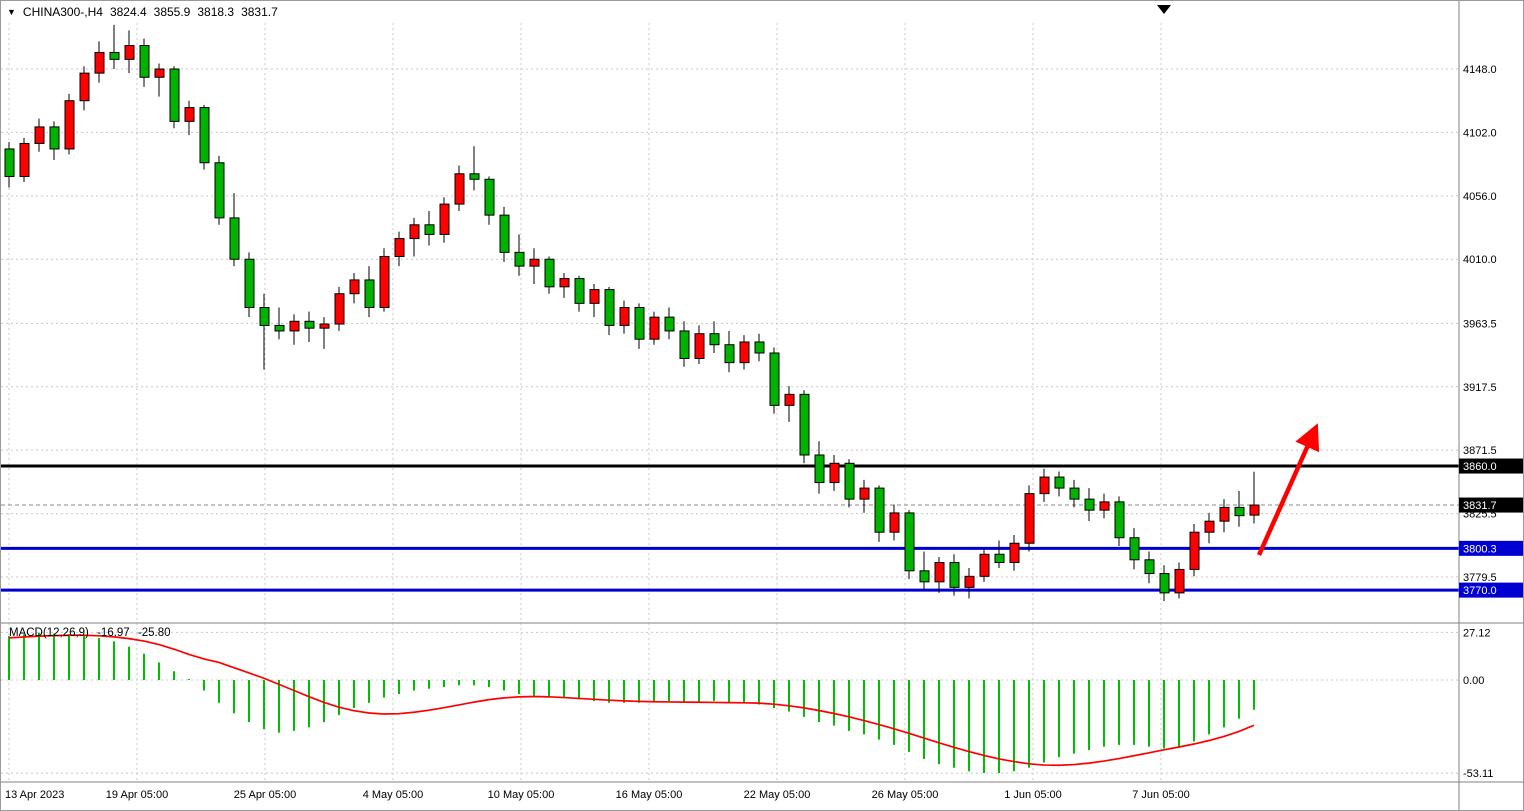  What do you see at coordinates (1480, 388) in the screenshot?
I see `svg-text: 3917.5` at bounding box center [1480, 388].